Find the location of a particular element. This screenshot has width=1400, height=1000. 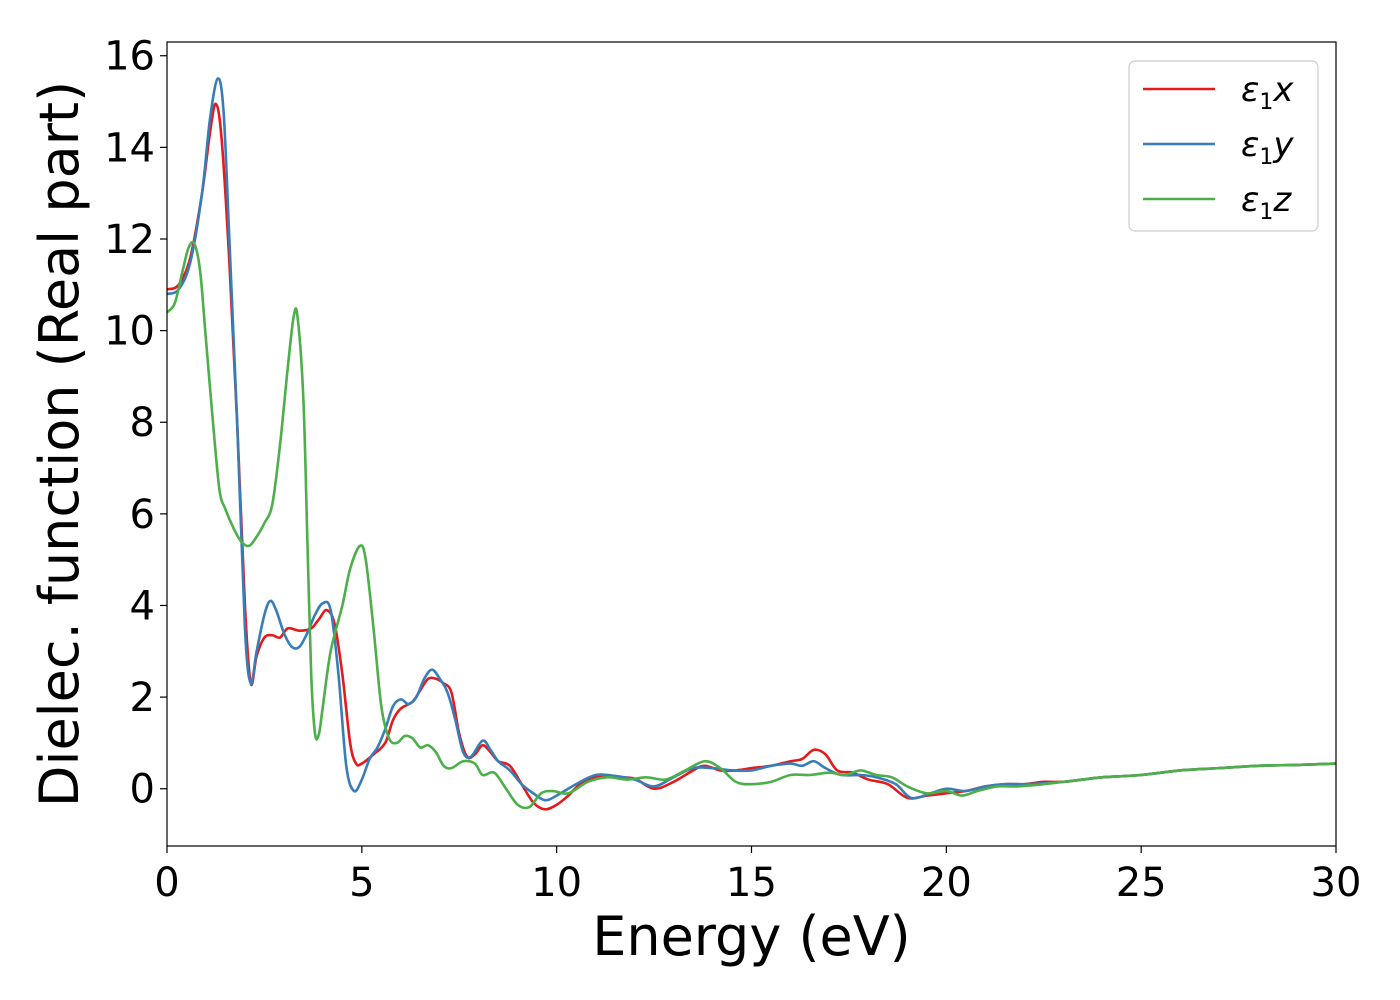

y-tick-label: 2 is located at coordinates (142, 698).